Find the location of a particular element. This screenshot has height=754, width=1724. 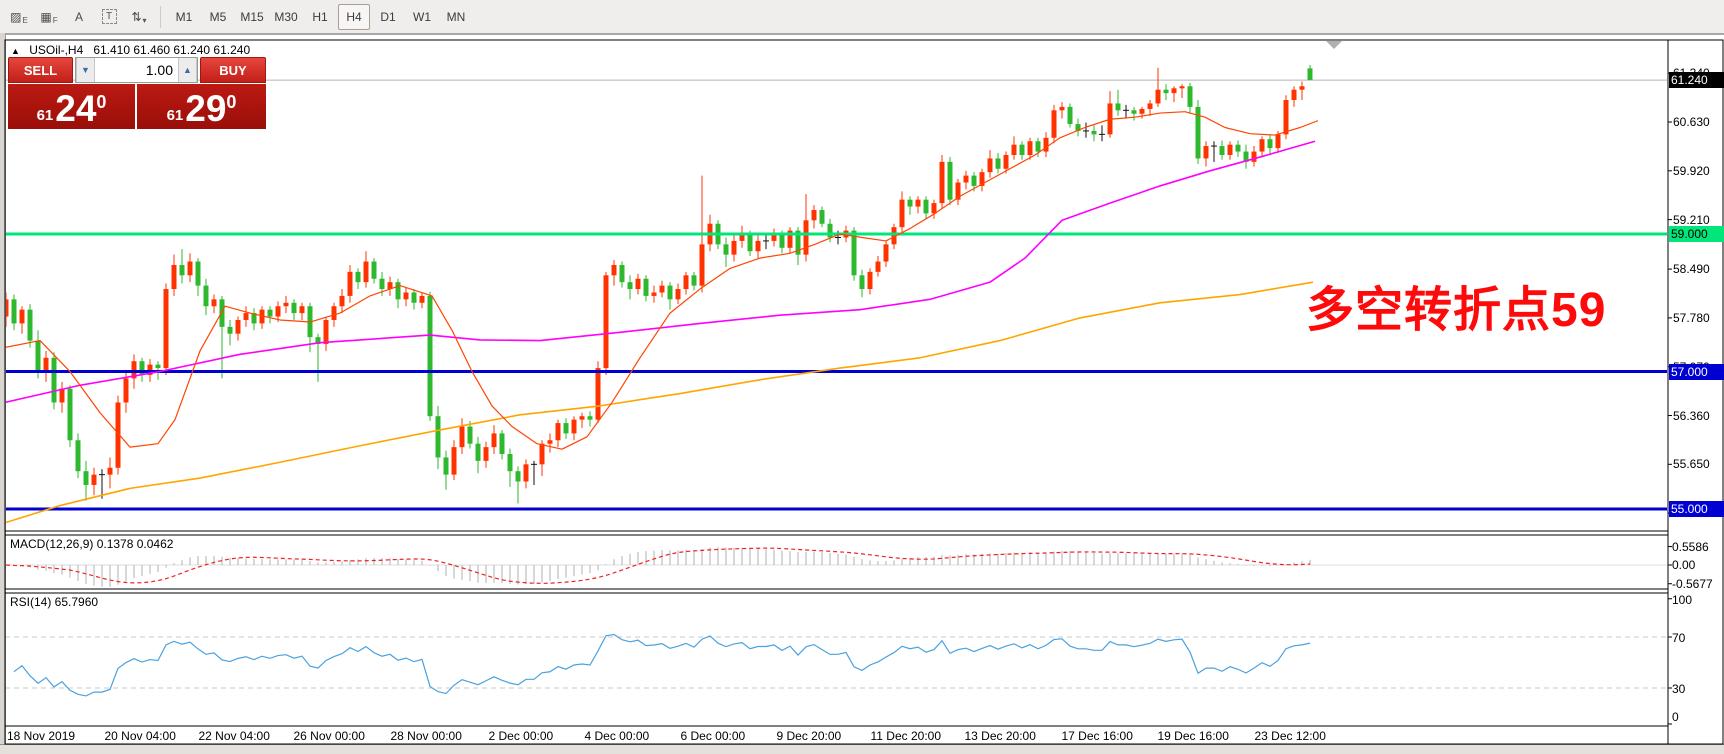

buy-price-sup: 0 is located at coordinates (231, 102).